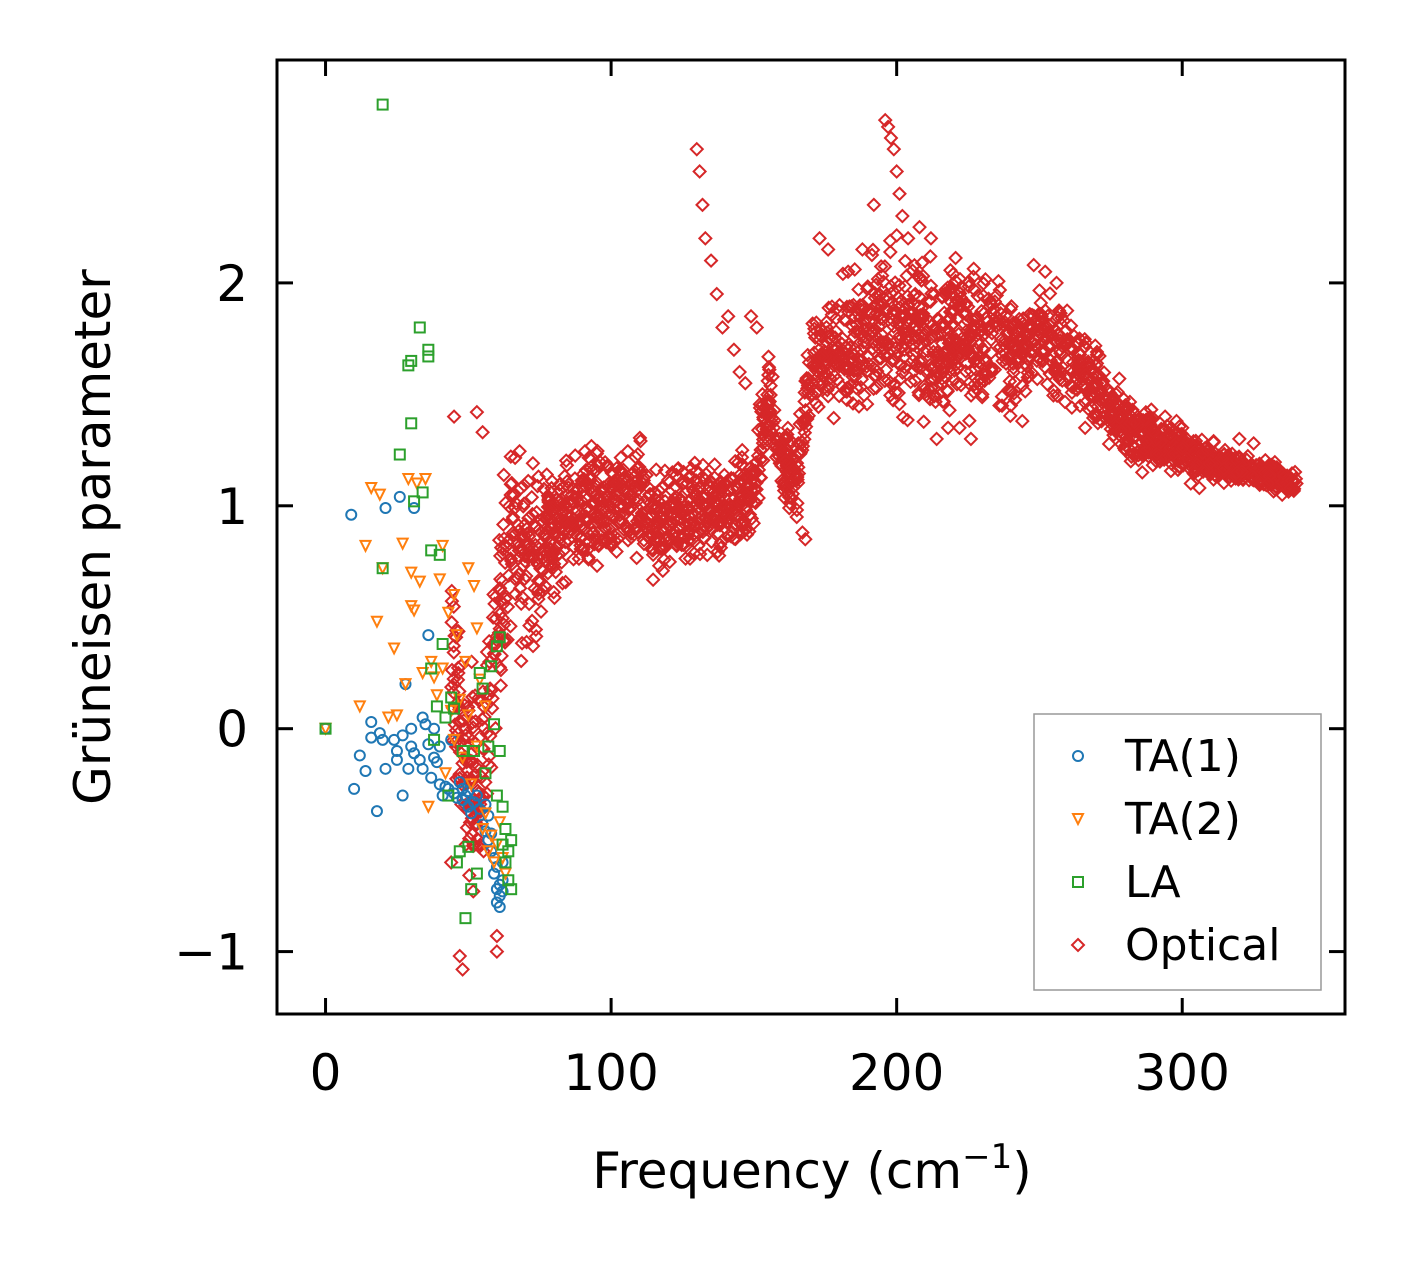 Image resolution: width=1406 pixels, height=1264 pixels. What do you see at coordinates (987, 1157) in the screenshot?
I see `x-axis-title-superscript: −1` at bounding box center [987, 1157].